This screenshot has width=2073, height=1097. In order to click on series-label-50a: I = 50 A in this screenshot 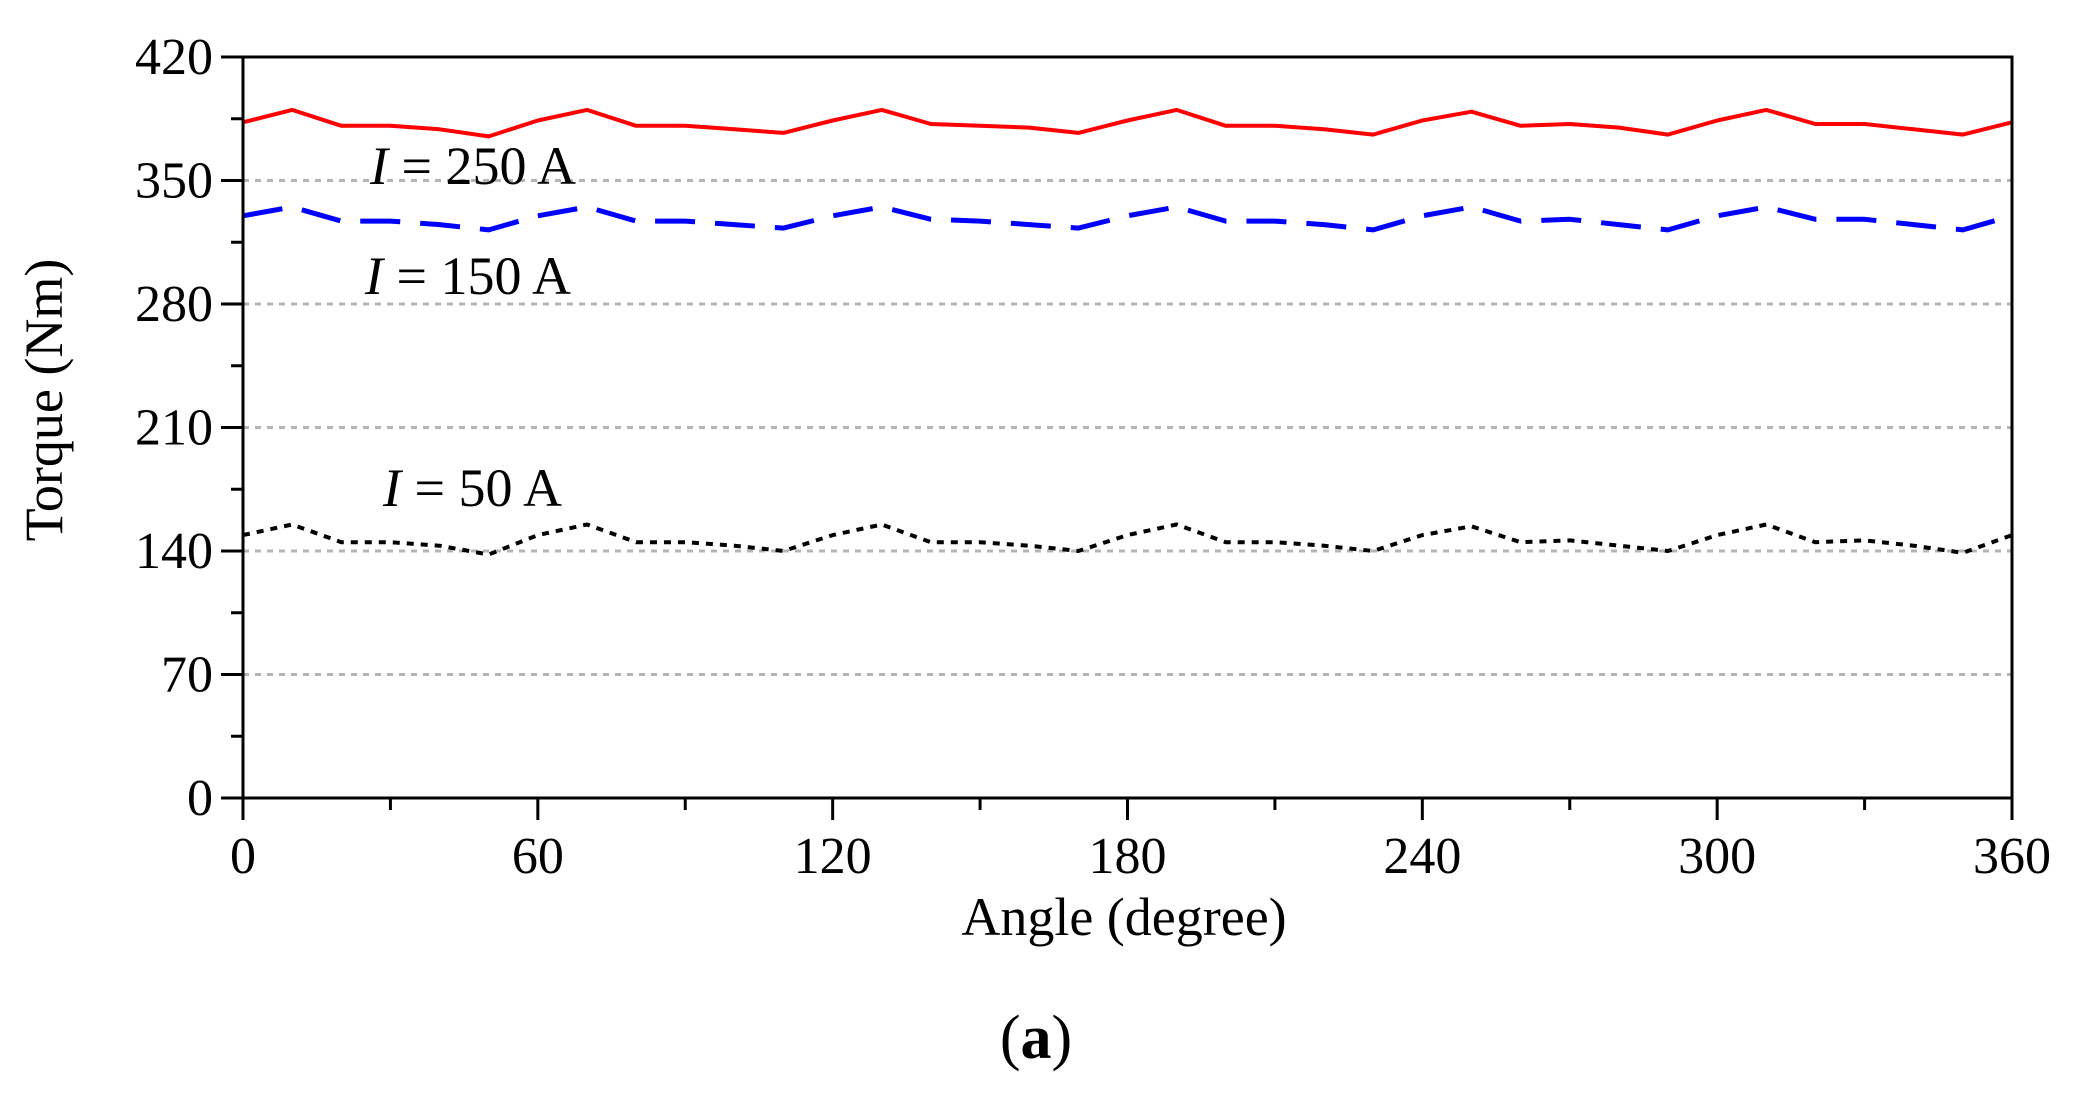, I will do `click(472, 488)`.